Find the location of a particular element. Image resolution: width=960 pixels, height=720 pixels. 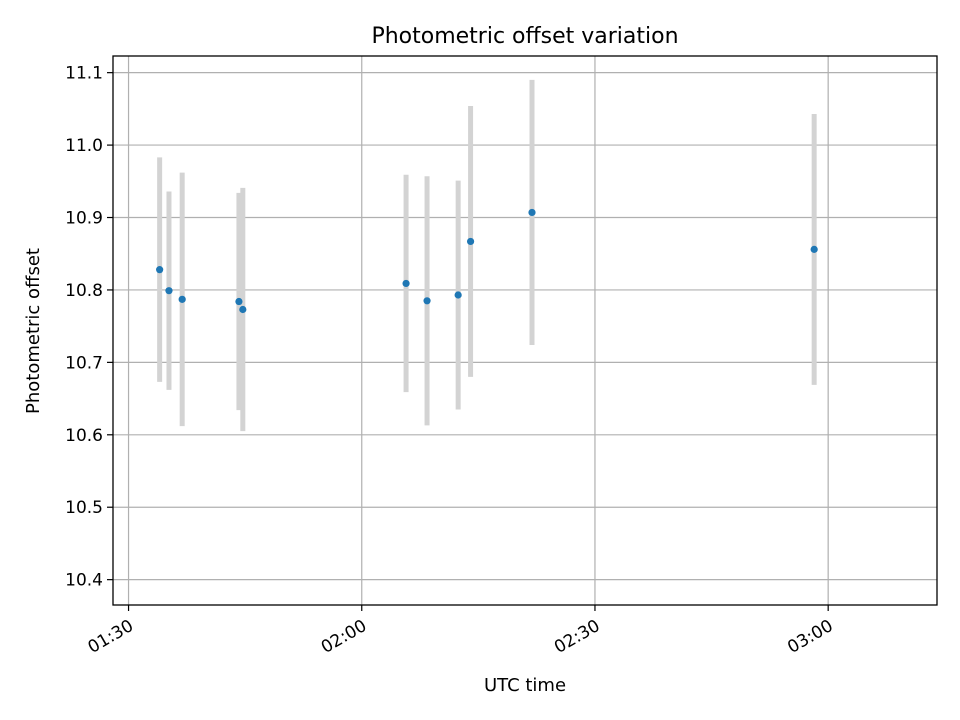

y-tick-label: 11.0 is located at coordinates (84, 146).